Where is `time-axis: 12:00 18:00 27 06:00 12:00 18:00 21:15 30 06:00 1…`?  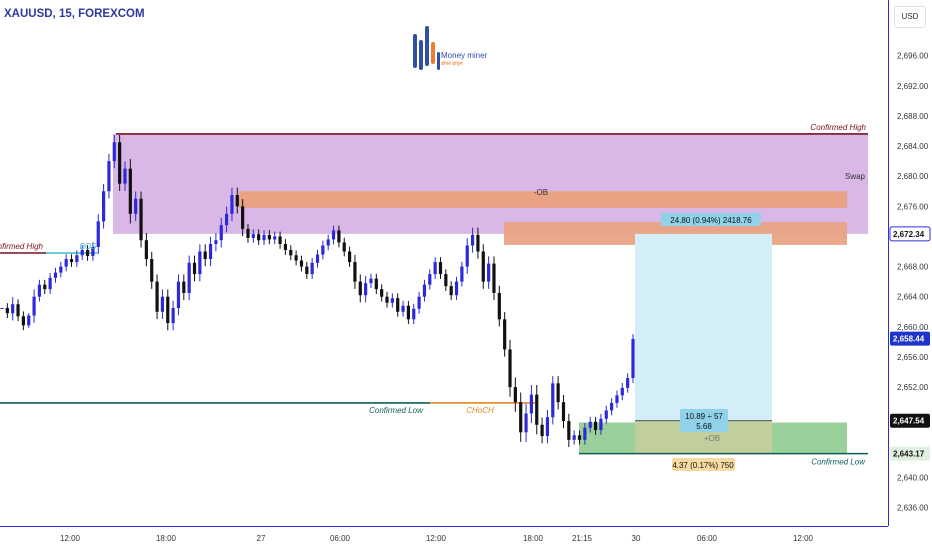
time-axis: 12:00 18:00 27 06:00 12:00 18:00 21:15 30 06:00 1… is located at coordinates (444, 538).